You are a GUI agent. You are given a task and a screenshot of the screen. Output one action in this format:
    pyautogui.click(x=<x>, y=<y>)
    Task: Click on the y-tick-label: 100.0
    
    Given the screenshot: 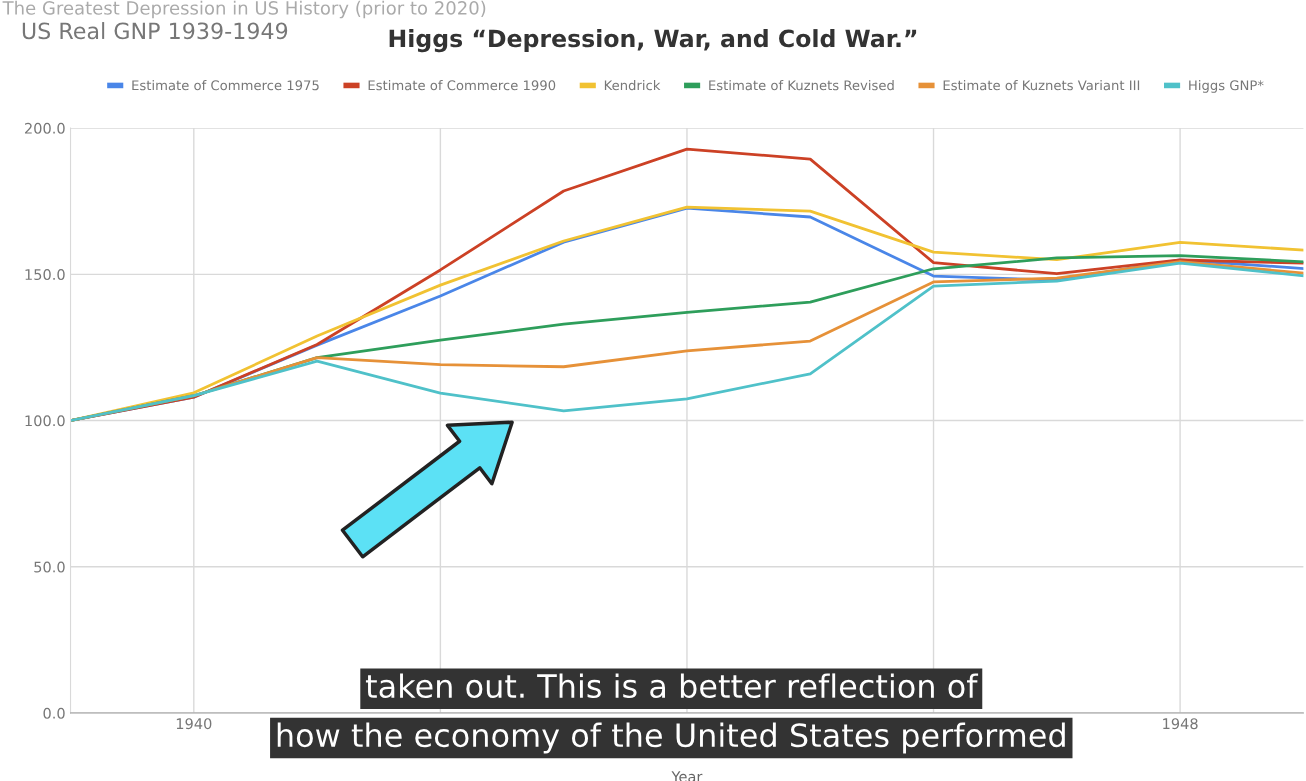 What is the action you would take?
    pyautogui.click(x=45, y=421)
    